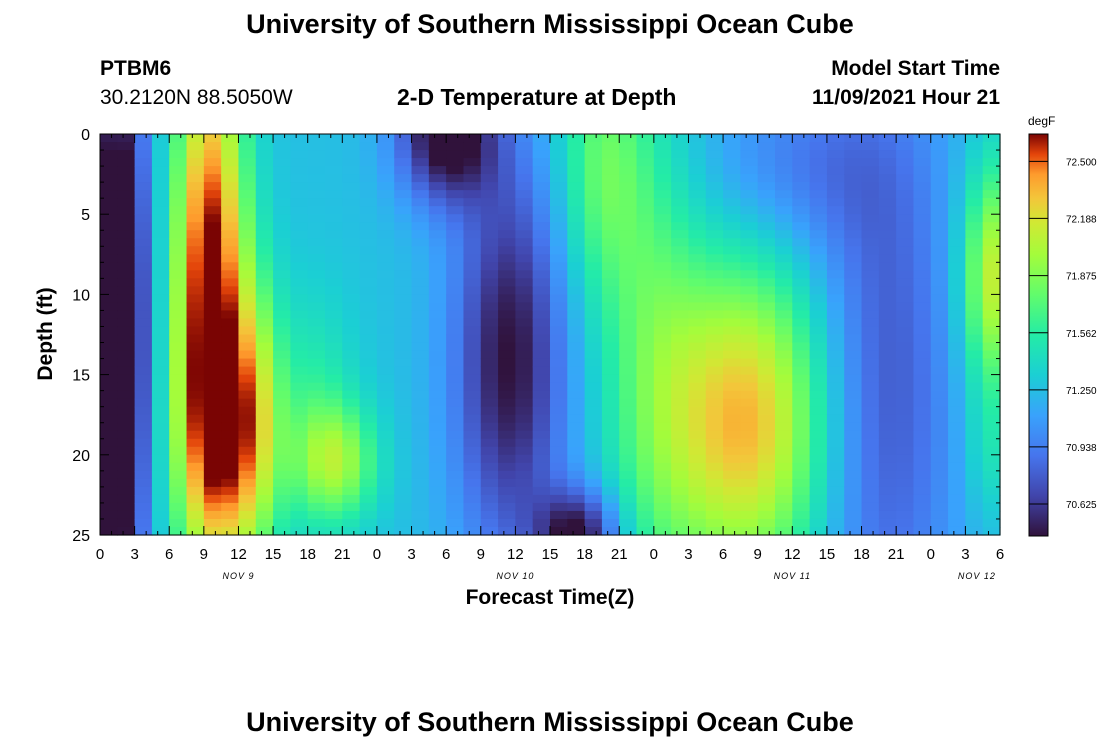 The image size is (1100, 750). What do you see at coordinates (342, 554) in the screenshot?
I see `x-tick-label: 21` at bounding box center [342, 554].